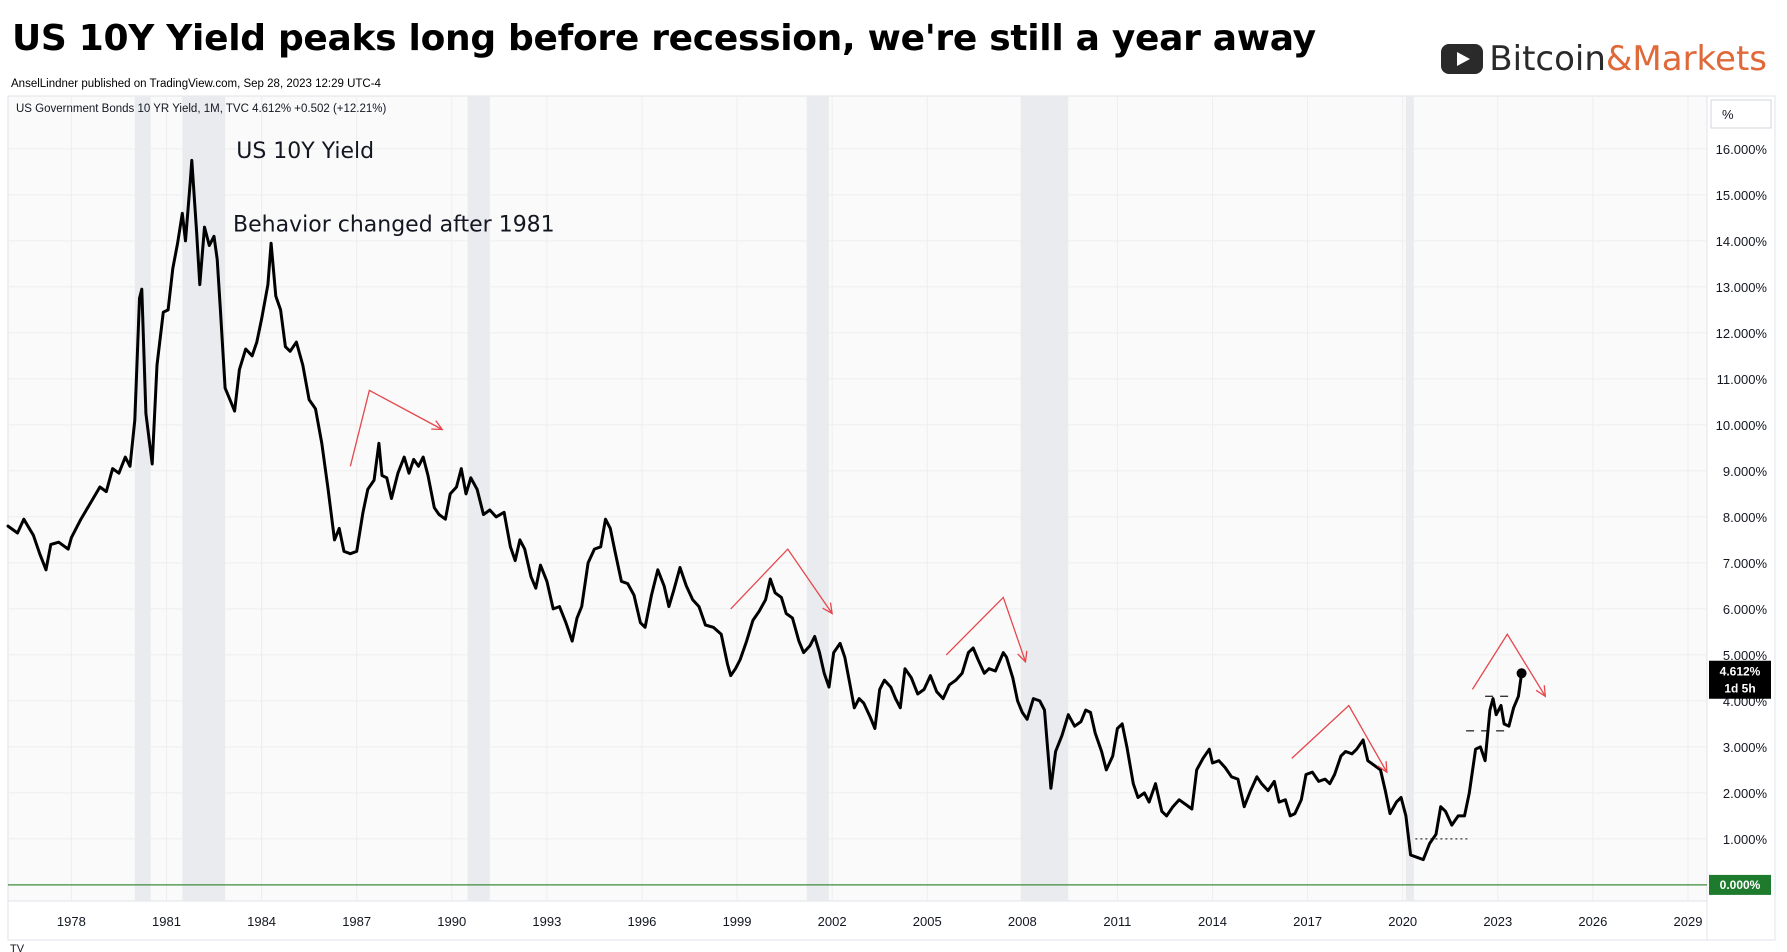 The height and width of the screenshot is (952, 1787). I want to click on last-value-dot, so click(1521, 673).